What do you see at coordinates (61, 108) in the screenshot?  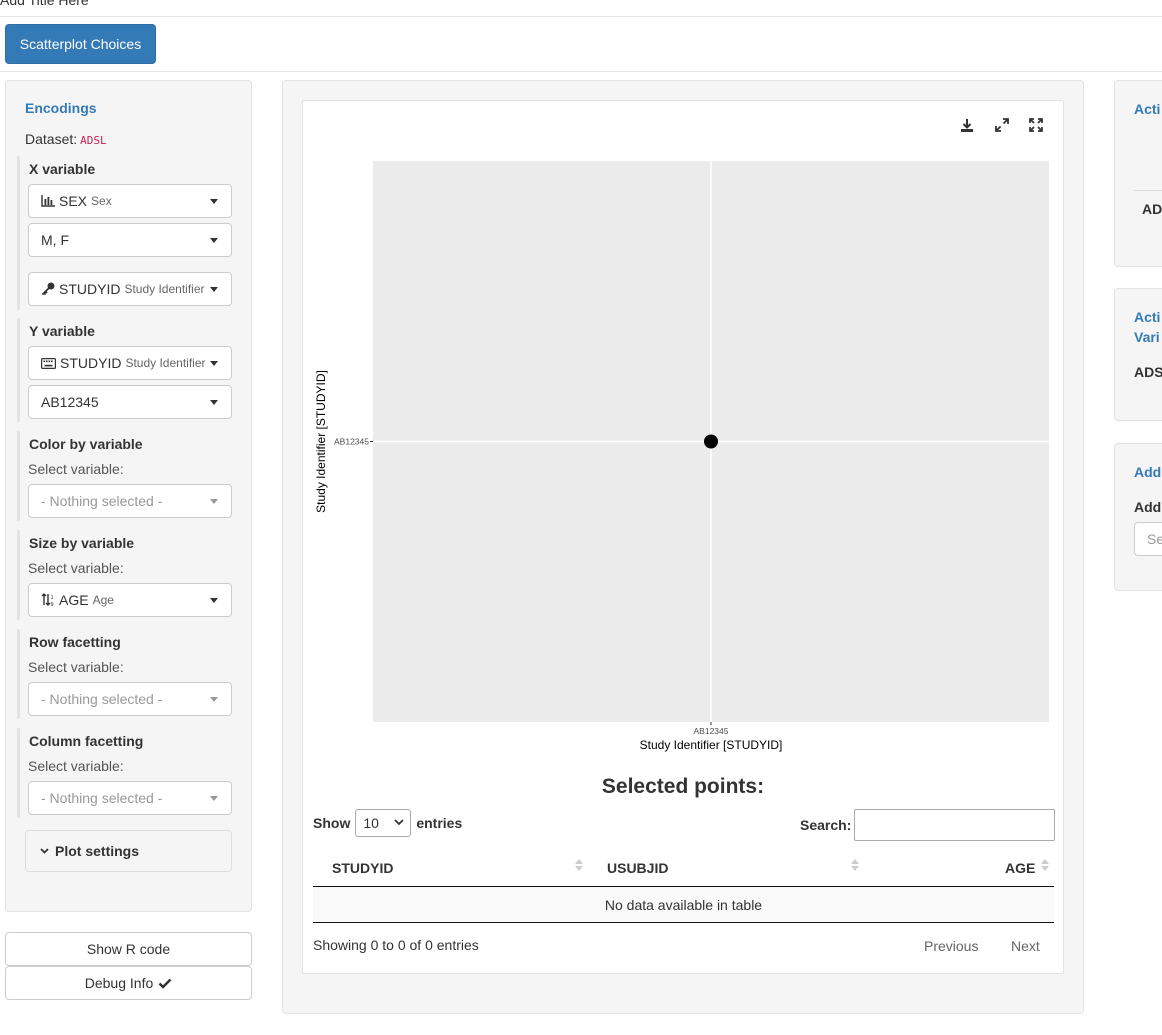 I see `encodings-title: Encodings` at bounding box center [61, 108].